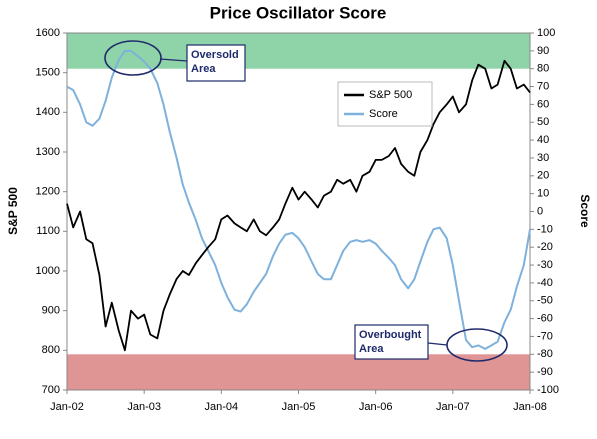 This screenshot has width=597, height=439. What do you see at coordinates (585, 211) in the screenshot?
I see `y2-axis-title: Score` at bounding box center [585, 211].